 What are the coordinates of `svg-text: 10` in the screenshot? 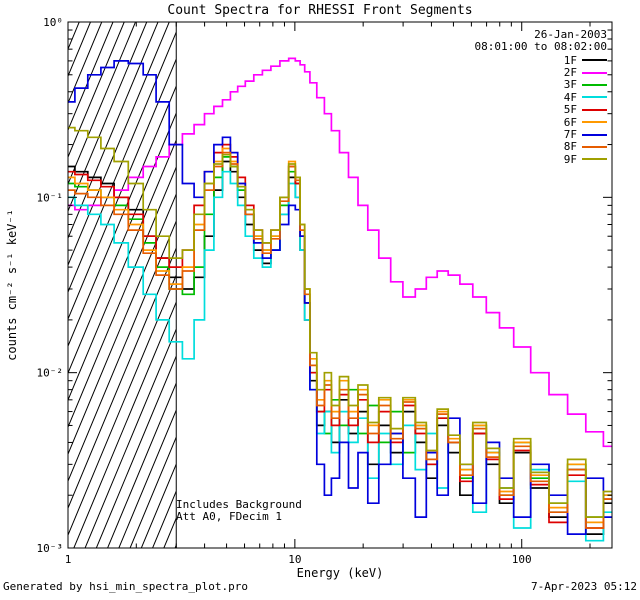 It's located at (294, 559).